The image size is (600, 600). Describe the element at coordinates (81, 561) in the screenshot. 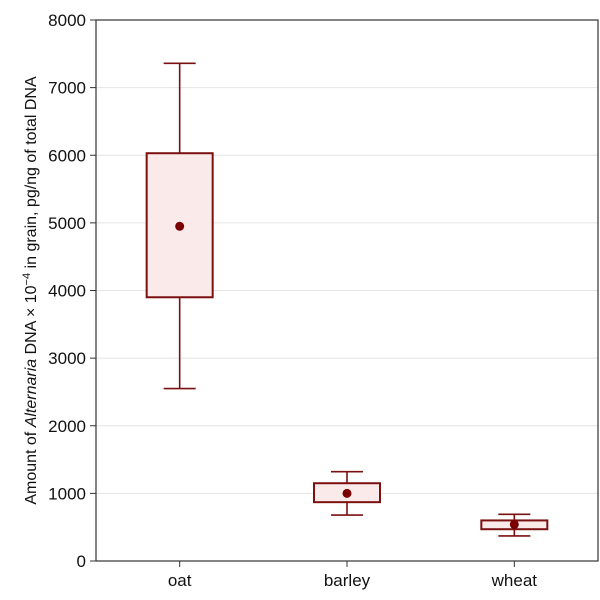

I see `y-tick-label: 0` at that location.